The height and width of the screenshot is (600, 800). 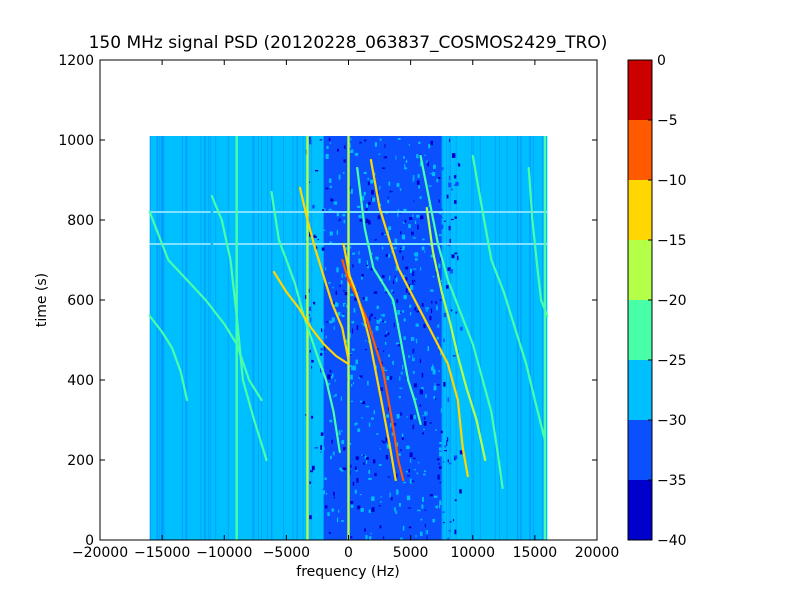 What do you see at coordinates (672, 541) in the screenshot?
I see `colorbar-tick-label: −40` at bounding box center [672, 541].